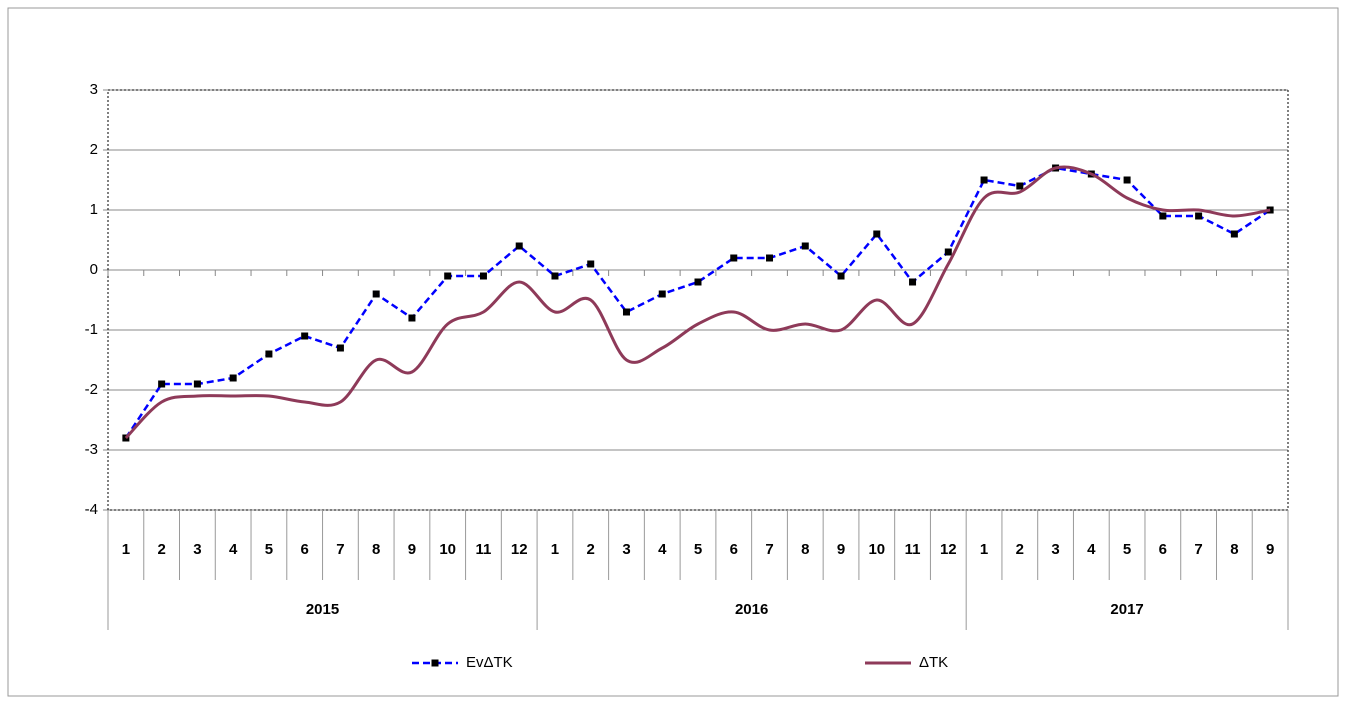 This screenshot has width=1346, height=704. What do you see at coordinates (94, 209) in the screenshot?
I see `y-tick-label: 1` at bounding box center [94, 209].